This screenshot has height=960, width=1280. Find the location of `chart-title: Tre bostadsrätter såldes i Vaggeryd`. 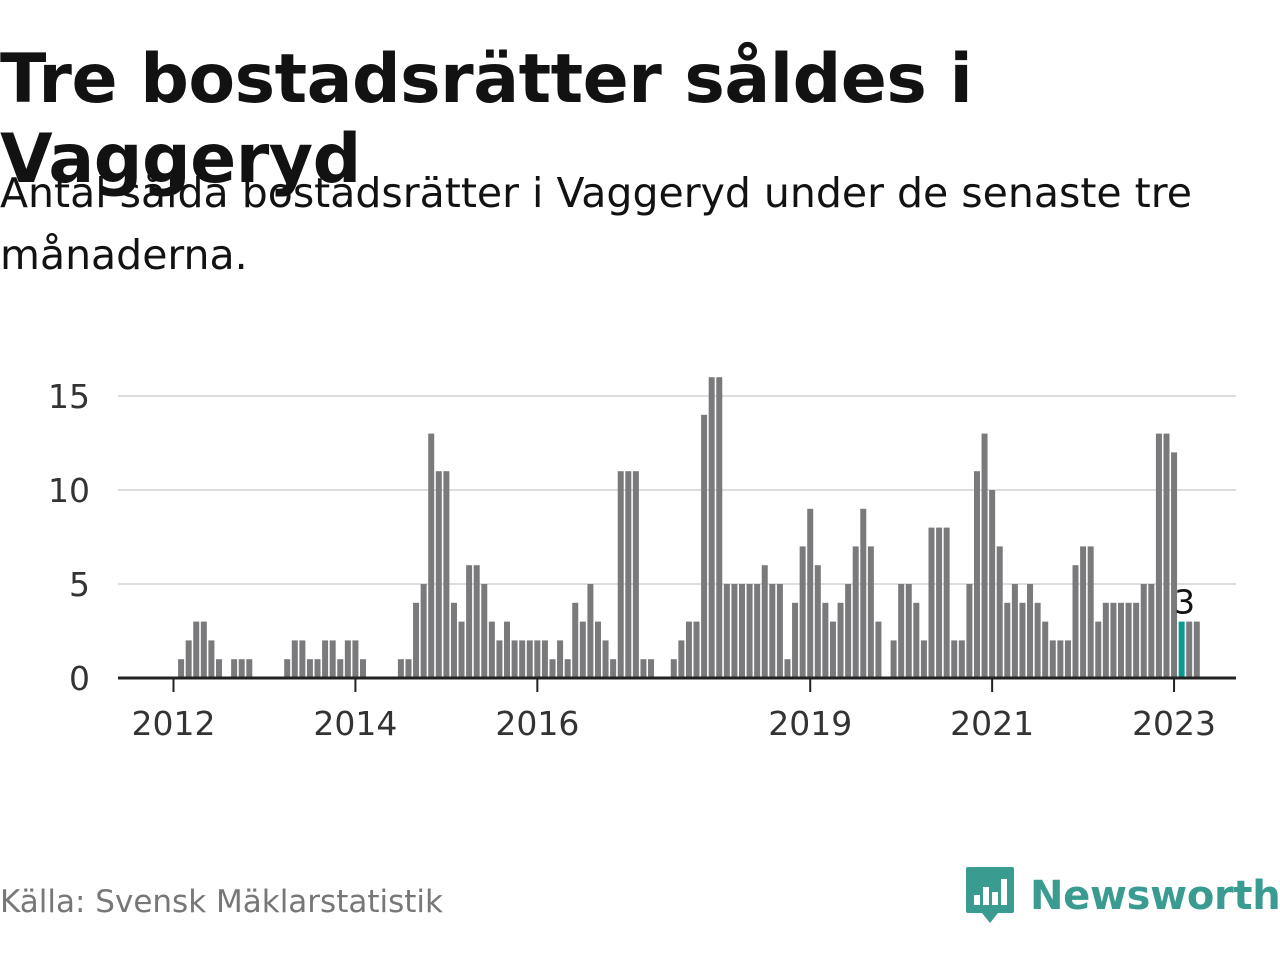

chart-title: Tre bostadsrätter såldes i Vaggeryd is located at coordinates (486, 119).